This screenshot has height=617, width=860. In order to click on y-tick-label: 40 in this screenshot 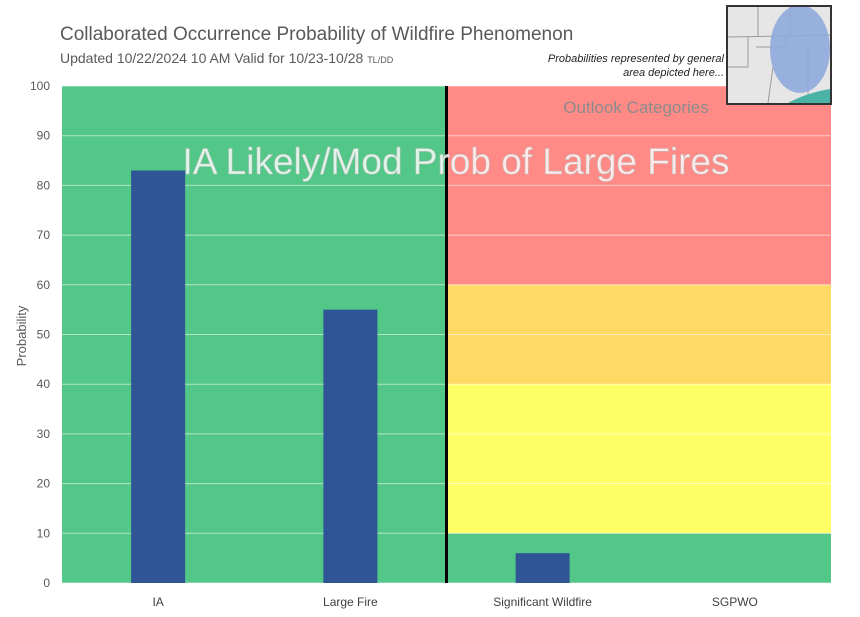, I will do `click(44, 384)`.